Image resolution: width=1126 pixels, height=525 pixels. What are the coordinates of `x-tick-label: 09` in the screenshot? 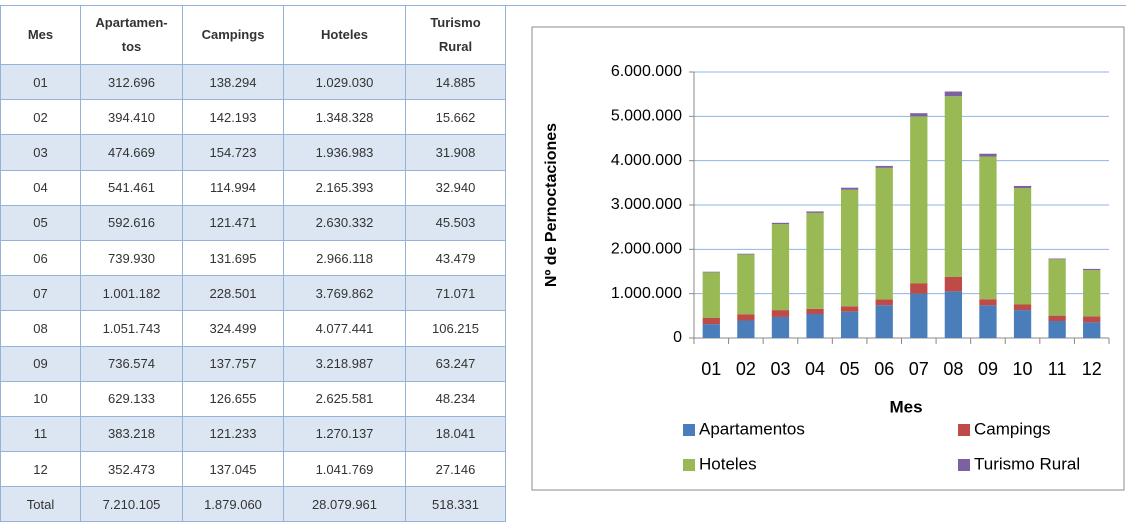 It's located at (988, 369).